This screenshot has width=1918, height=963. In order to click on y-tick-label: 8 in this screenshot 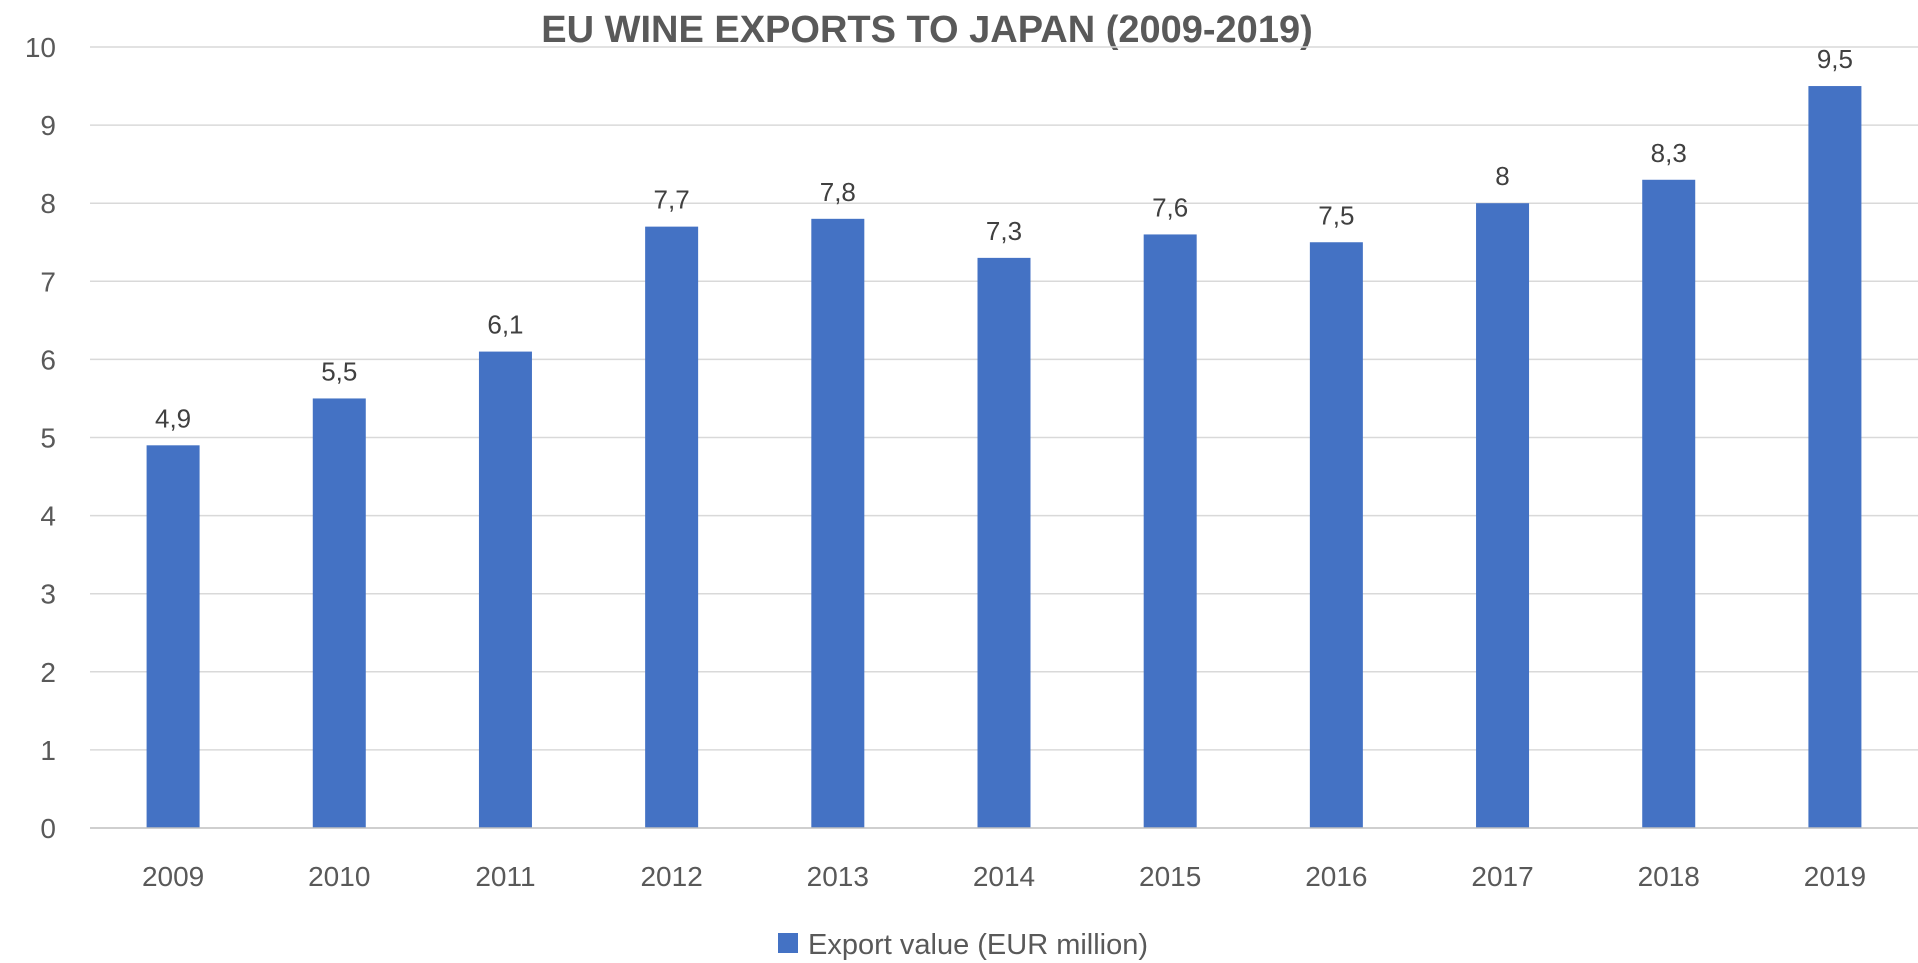, I will do `click(48, 203)`.